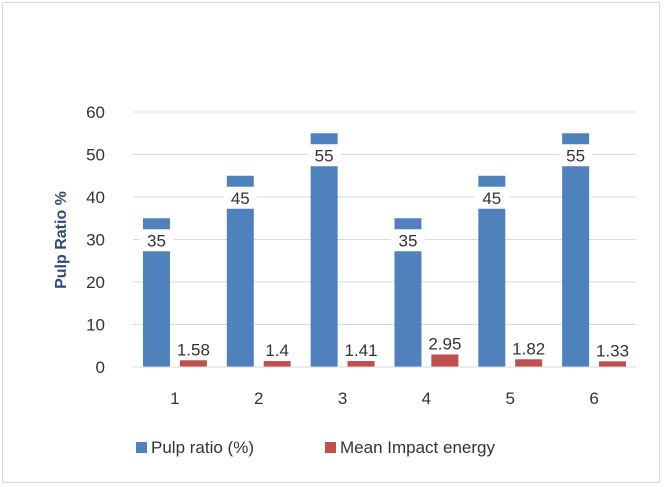 This screenshot has height=487, width=664. I want to click on data-label: 2.95, so click(444, 343).